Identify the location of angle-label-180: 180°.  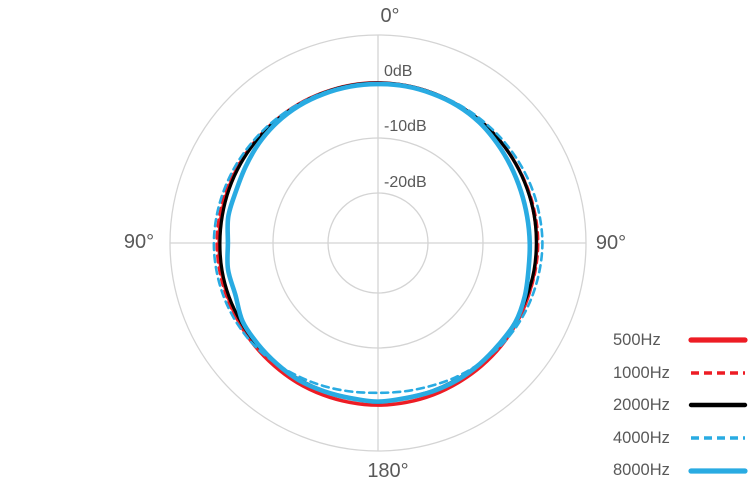
(388, 471).